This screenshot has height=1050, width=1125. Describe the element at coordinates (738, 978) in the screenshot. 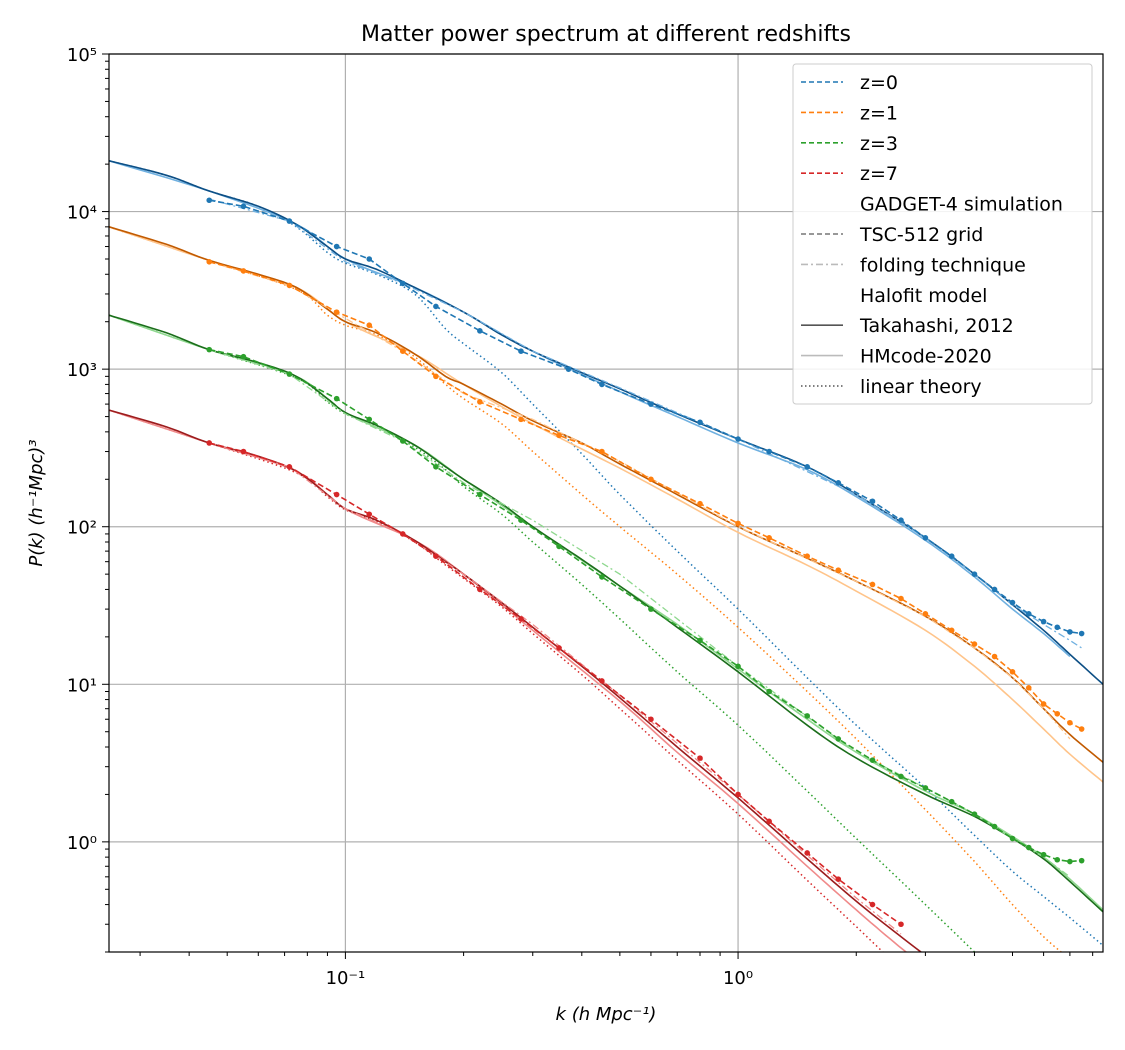

I see `x-tick-label: 10⁰` at that location.